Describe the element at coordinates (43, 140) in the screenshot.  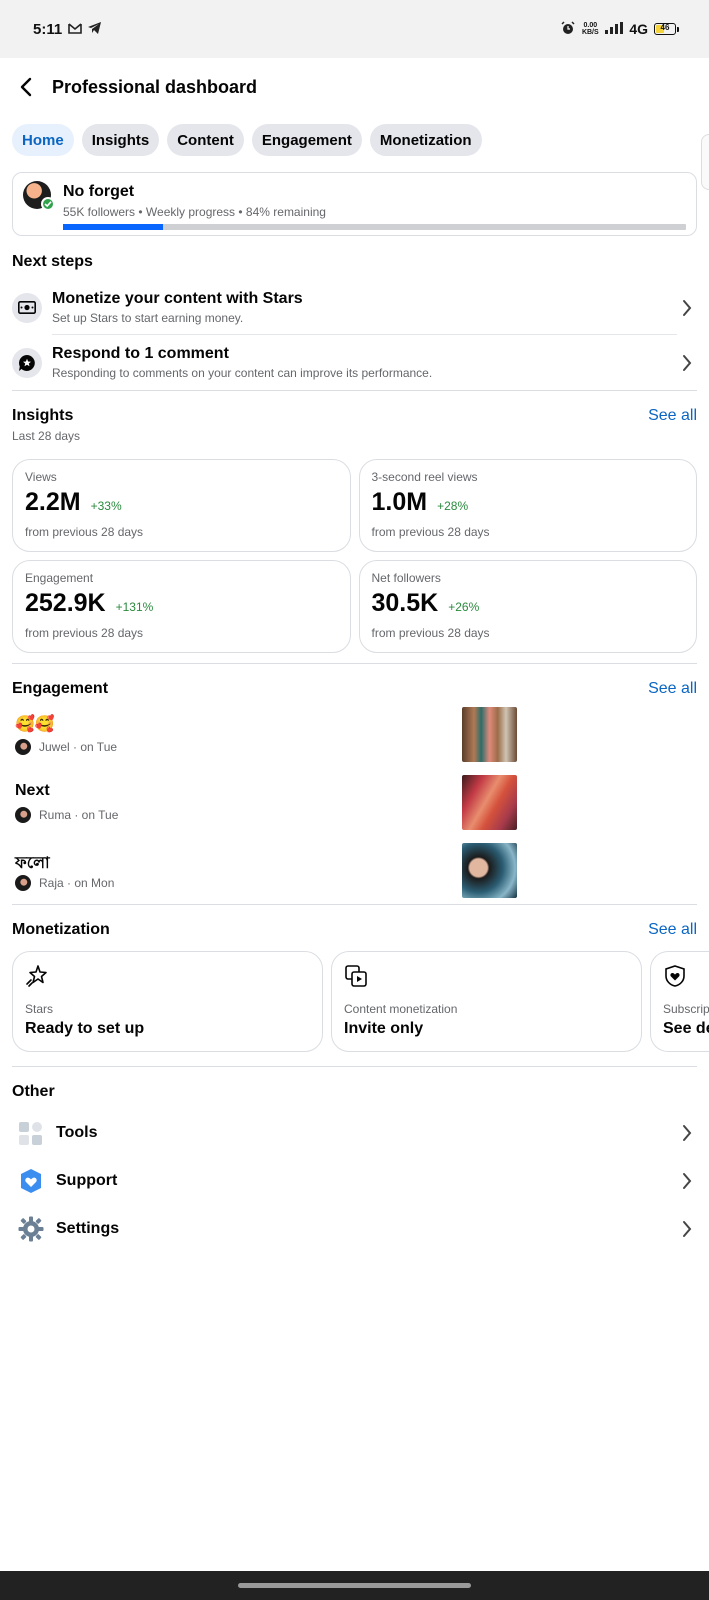
I see `tab-home: Home` at that location.